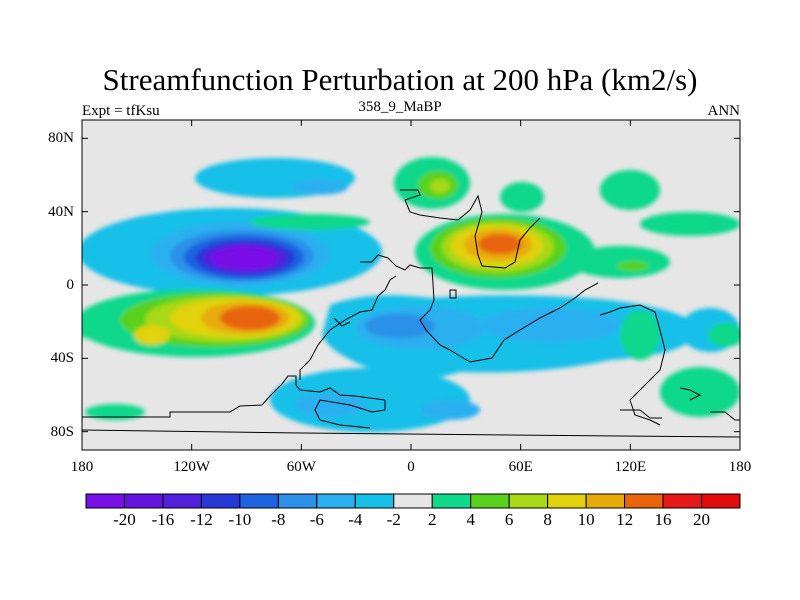  I want to click on contour-s-pacific-pos12, so click(250, 318).